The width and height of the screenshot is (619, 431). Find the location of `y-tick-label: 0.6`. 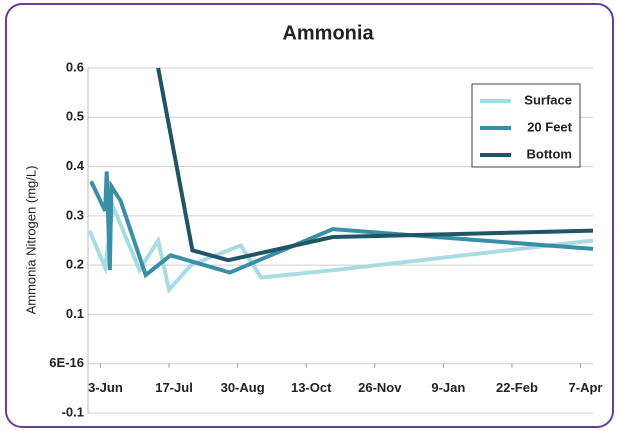

y-tick-label: 0.6 is located at coordinates (75, 66).